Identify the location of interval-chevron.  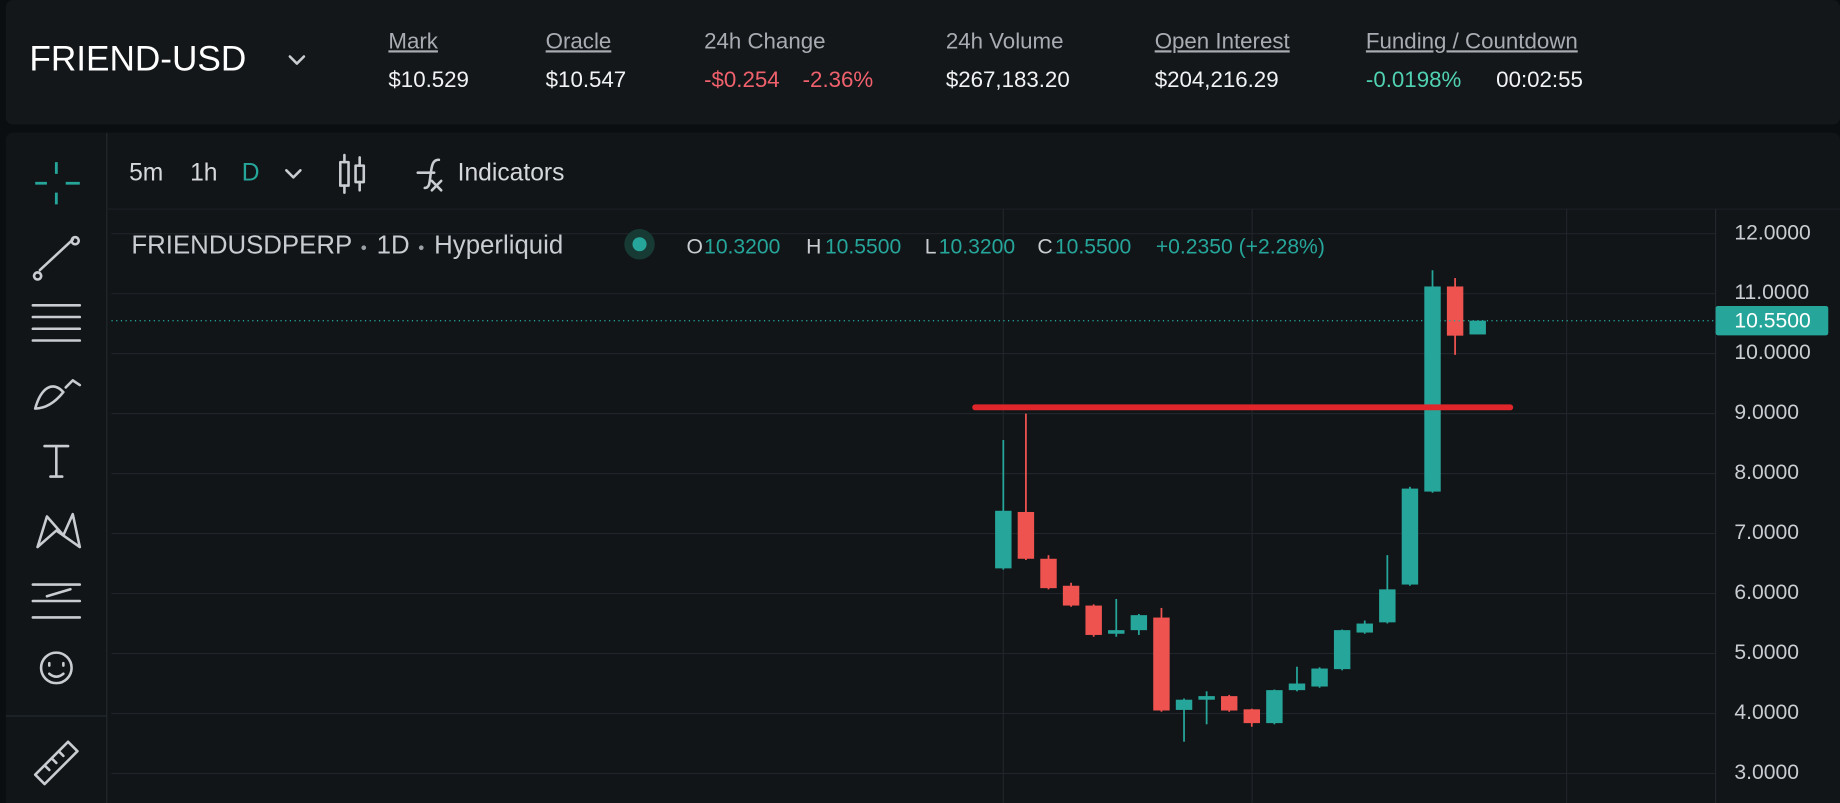
(293, 174).